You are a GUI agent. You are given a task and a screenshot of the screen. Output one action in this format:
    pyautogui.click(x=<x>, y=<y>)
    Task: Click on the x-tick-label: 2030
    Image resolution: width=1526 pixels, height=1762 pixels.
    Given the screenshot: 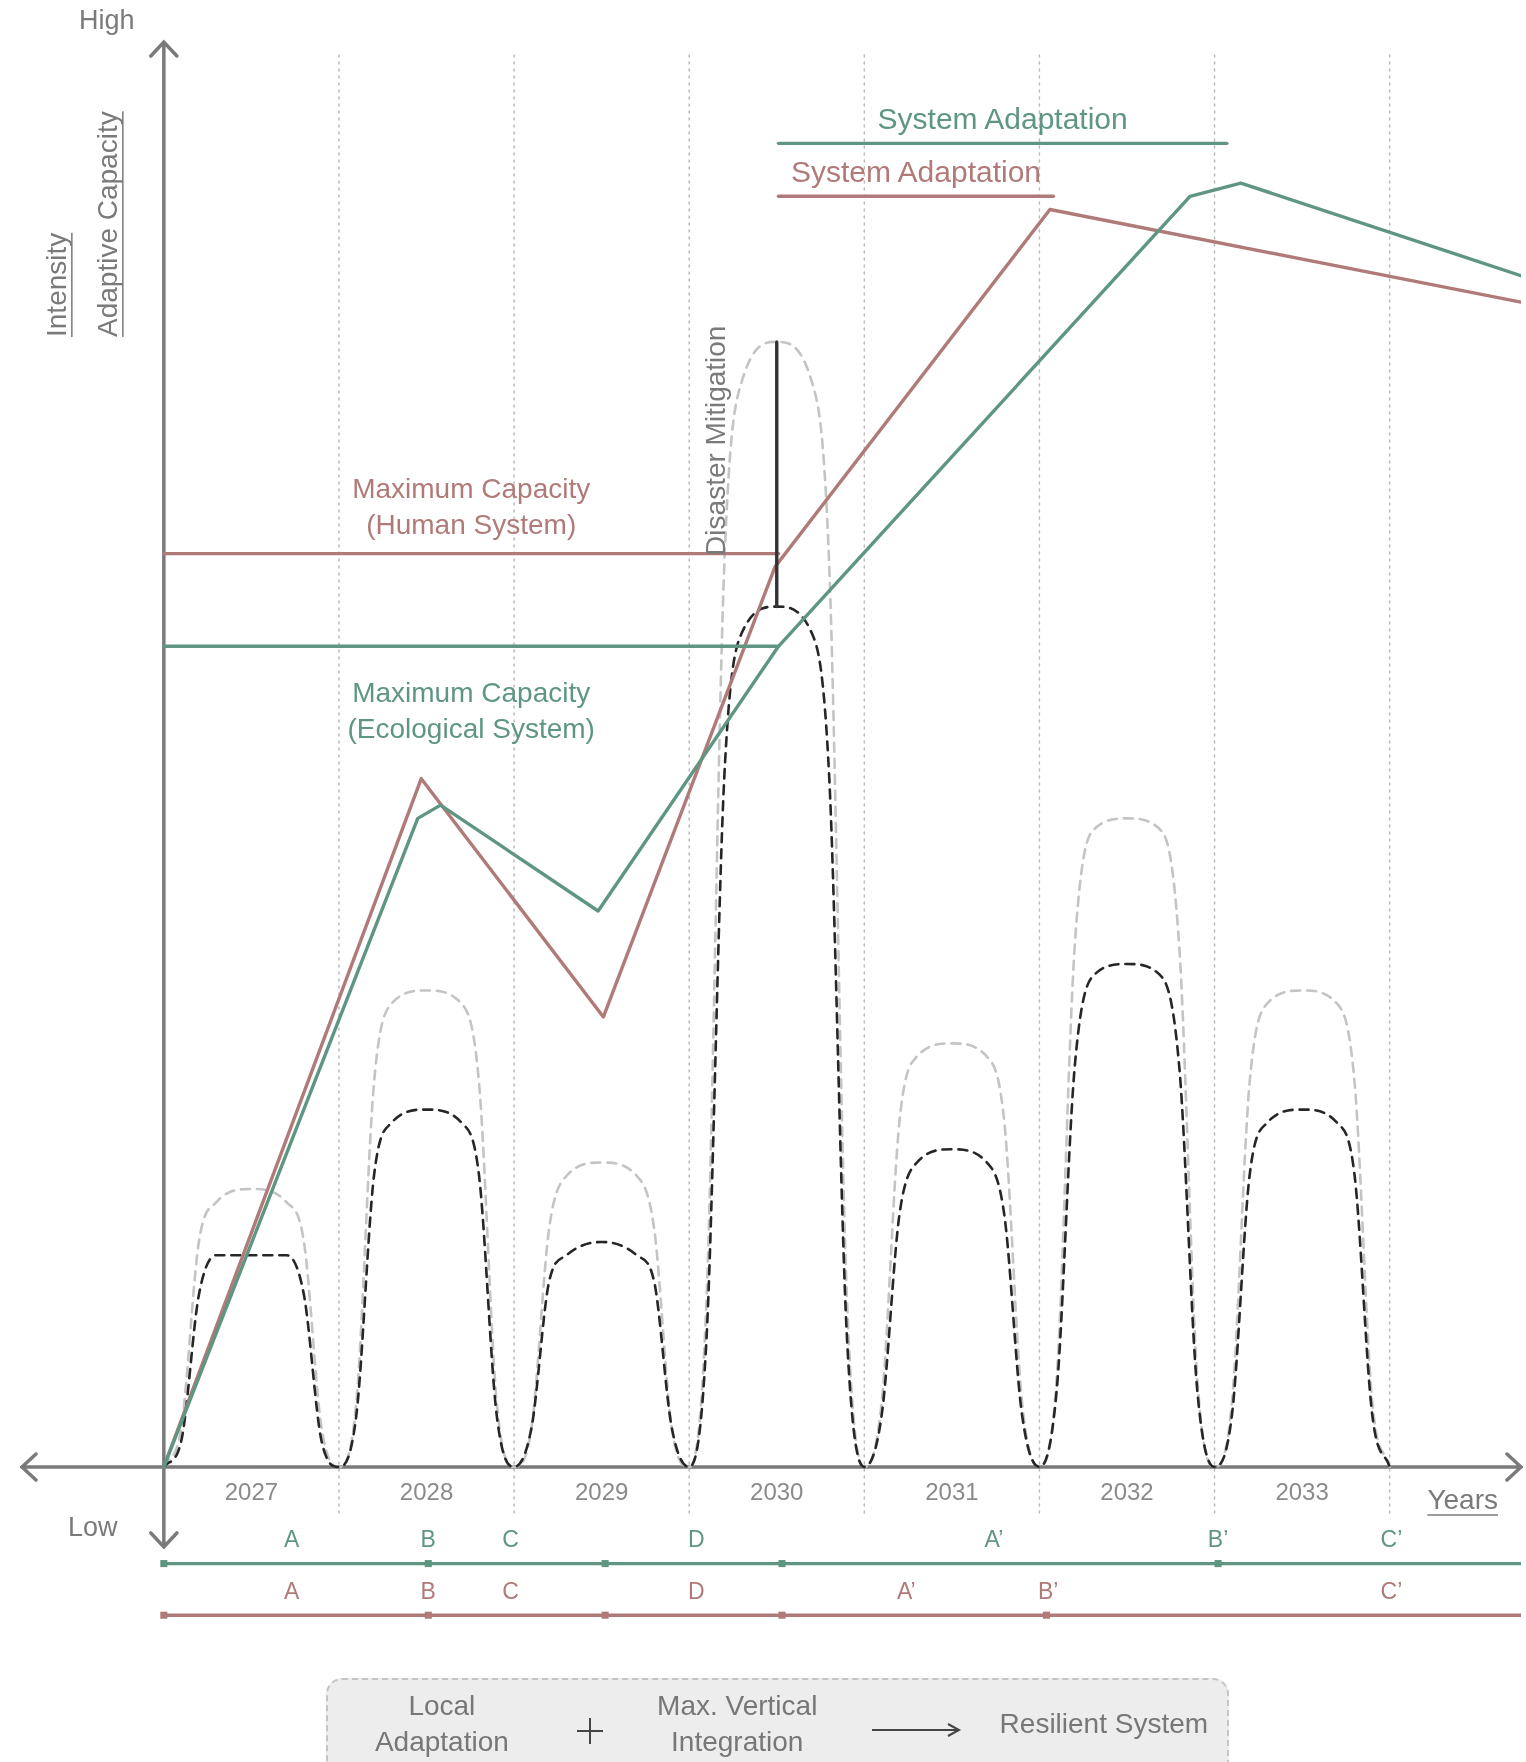 What is the action you would take?
    pyautogui.click(x=777, y=1491)
    